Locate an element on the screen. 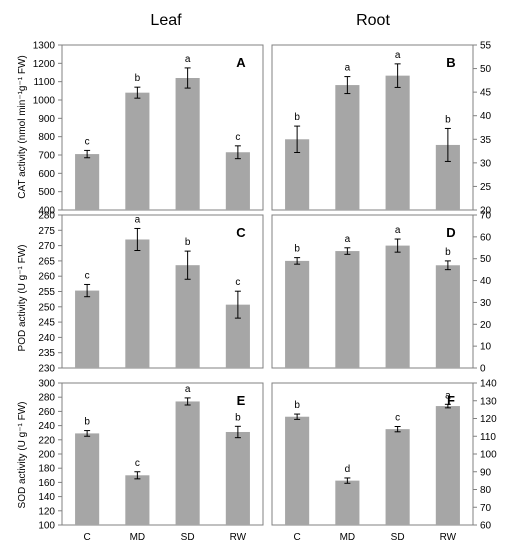 The height and width of the screenshot is (550, 515). panel-e-ytick-label: 240 is located at coordinates (46, 426).